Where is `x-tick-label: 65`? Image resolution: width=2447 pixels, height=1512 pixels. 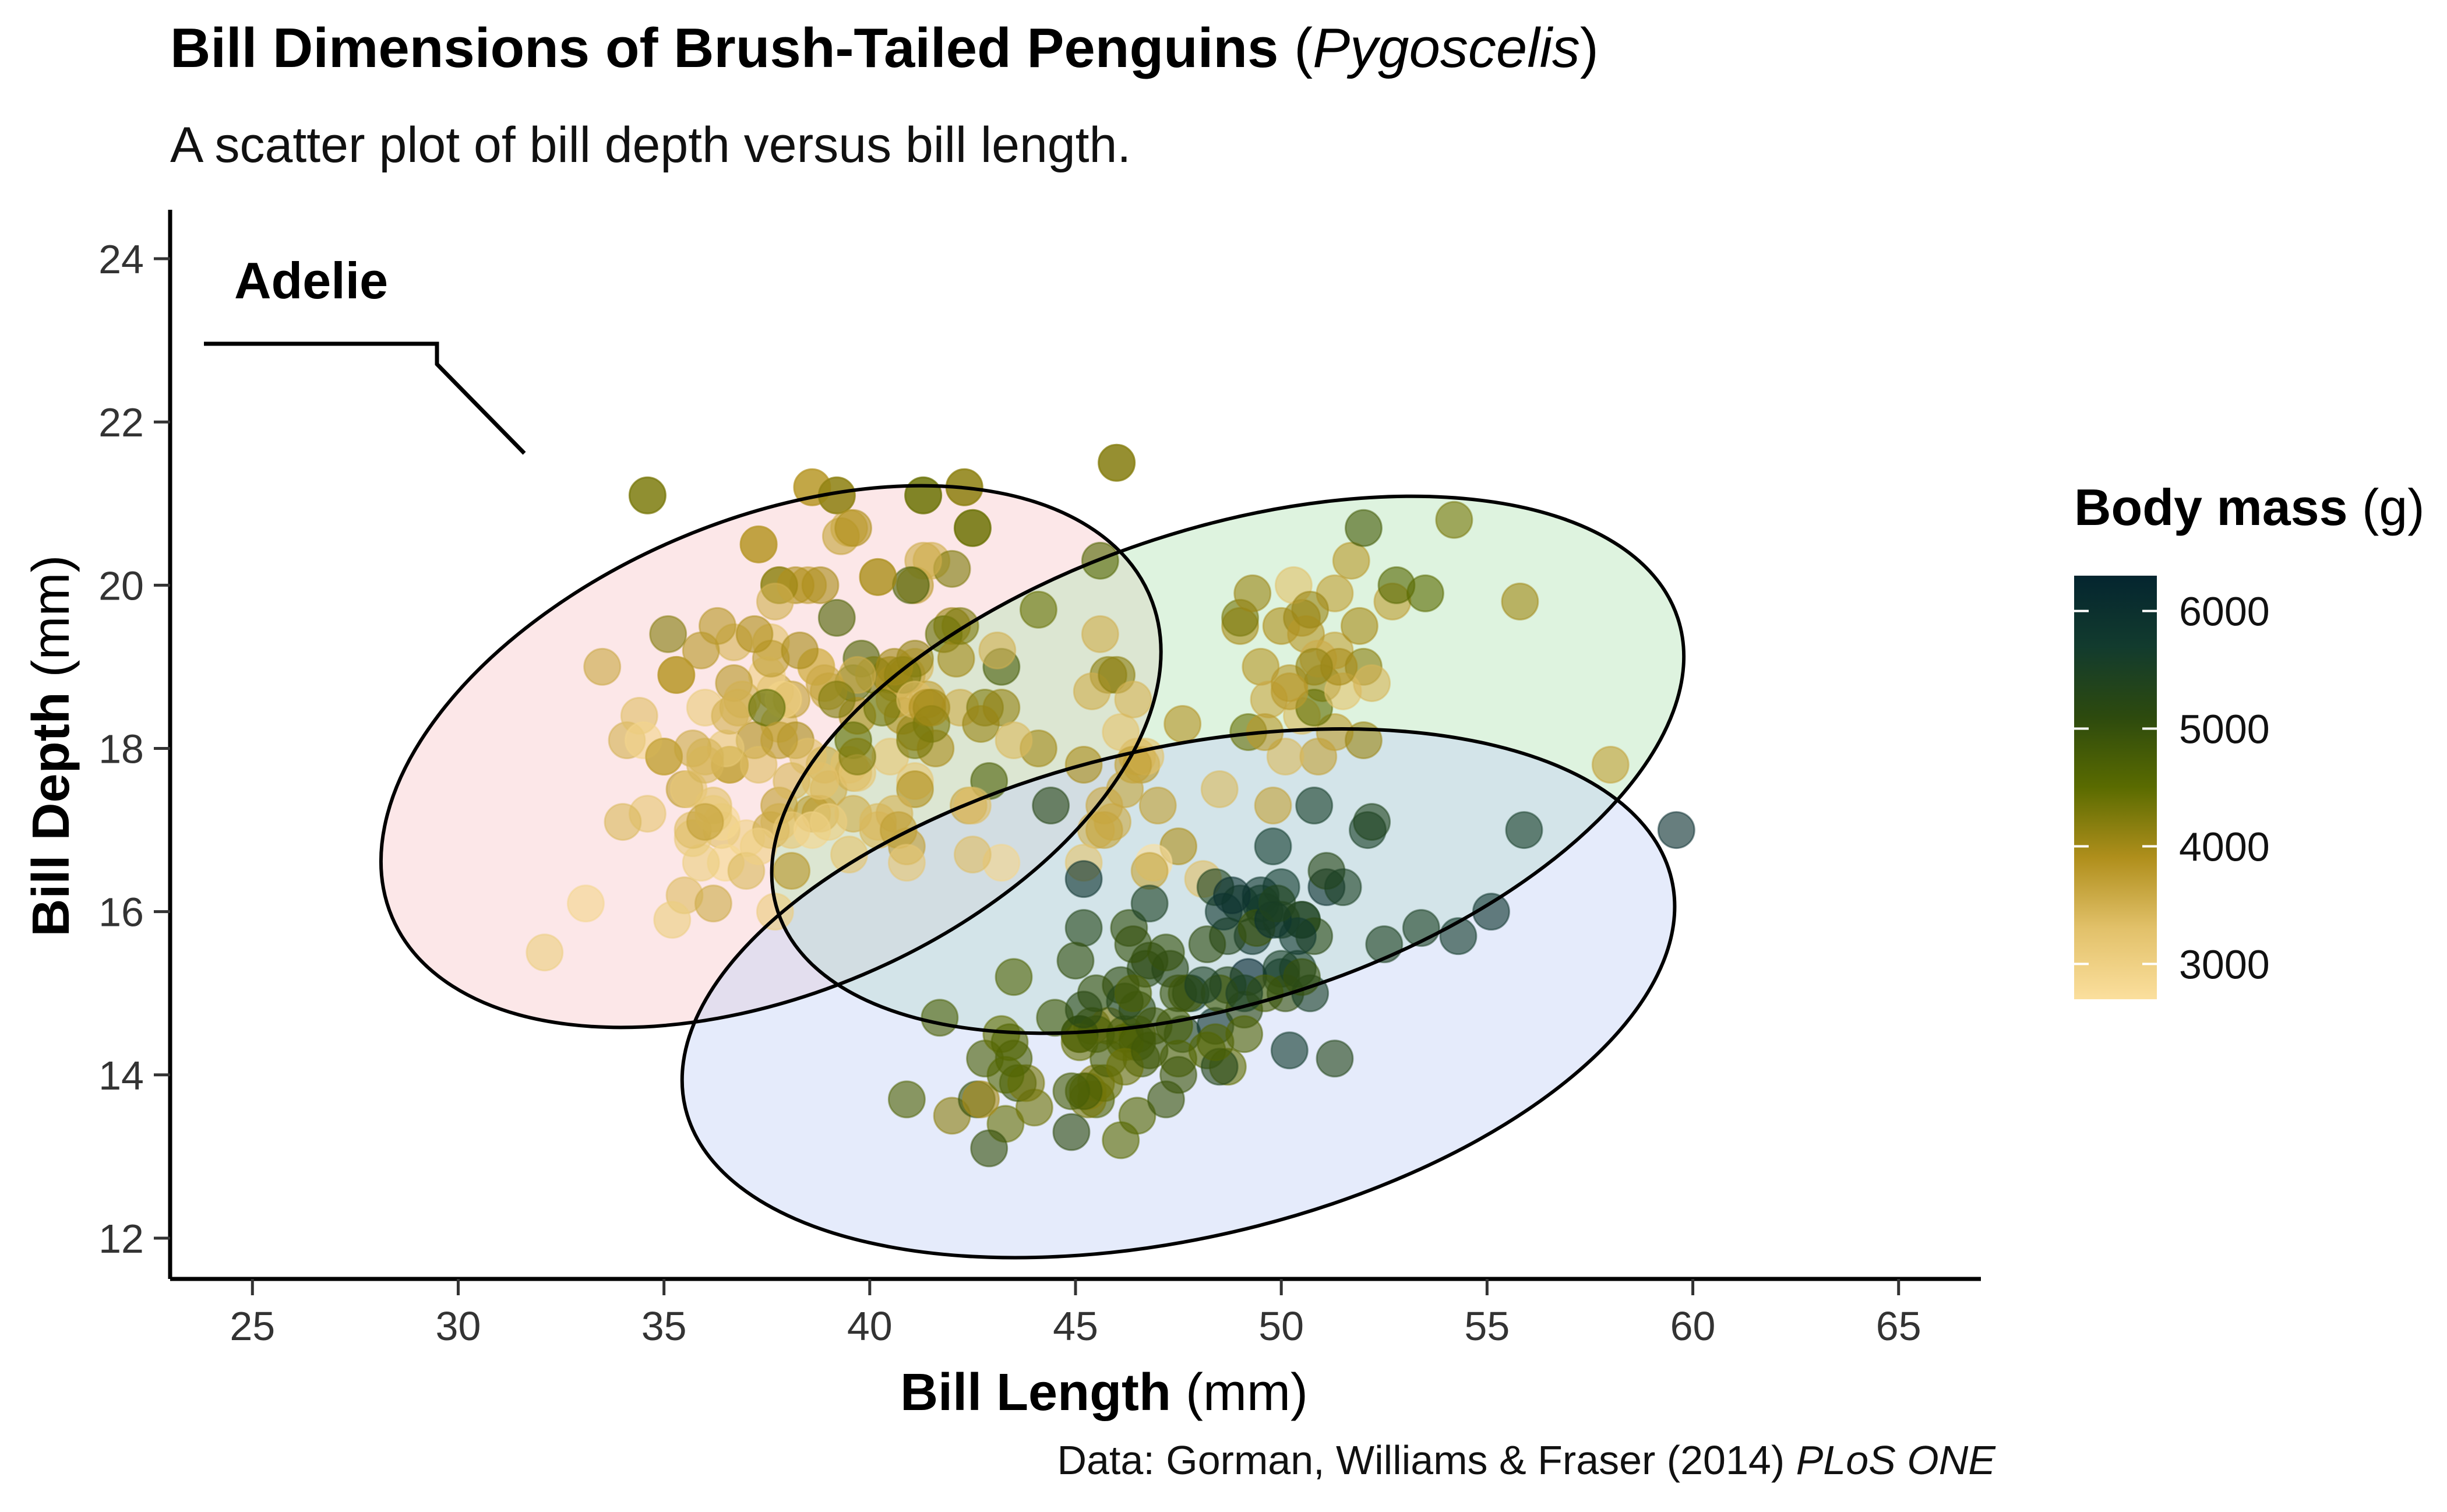
x-tick-label: 65 is located at coordinates (1898, 1326).